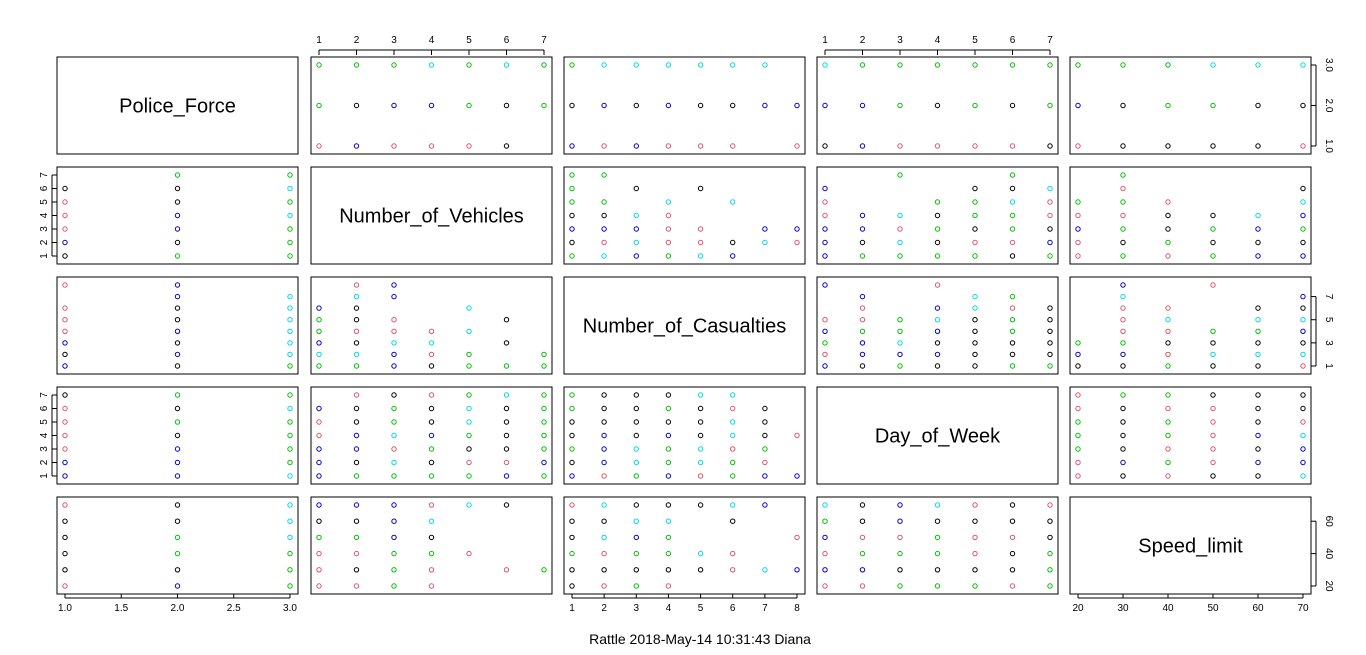 This screenshot has width=1366, height=655. Describe the element at coordinates (604, 608) in the screenshot. I see `bottom-tick-label: 2` at that location.